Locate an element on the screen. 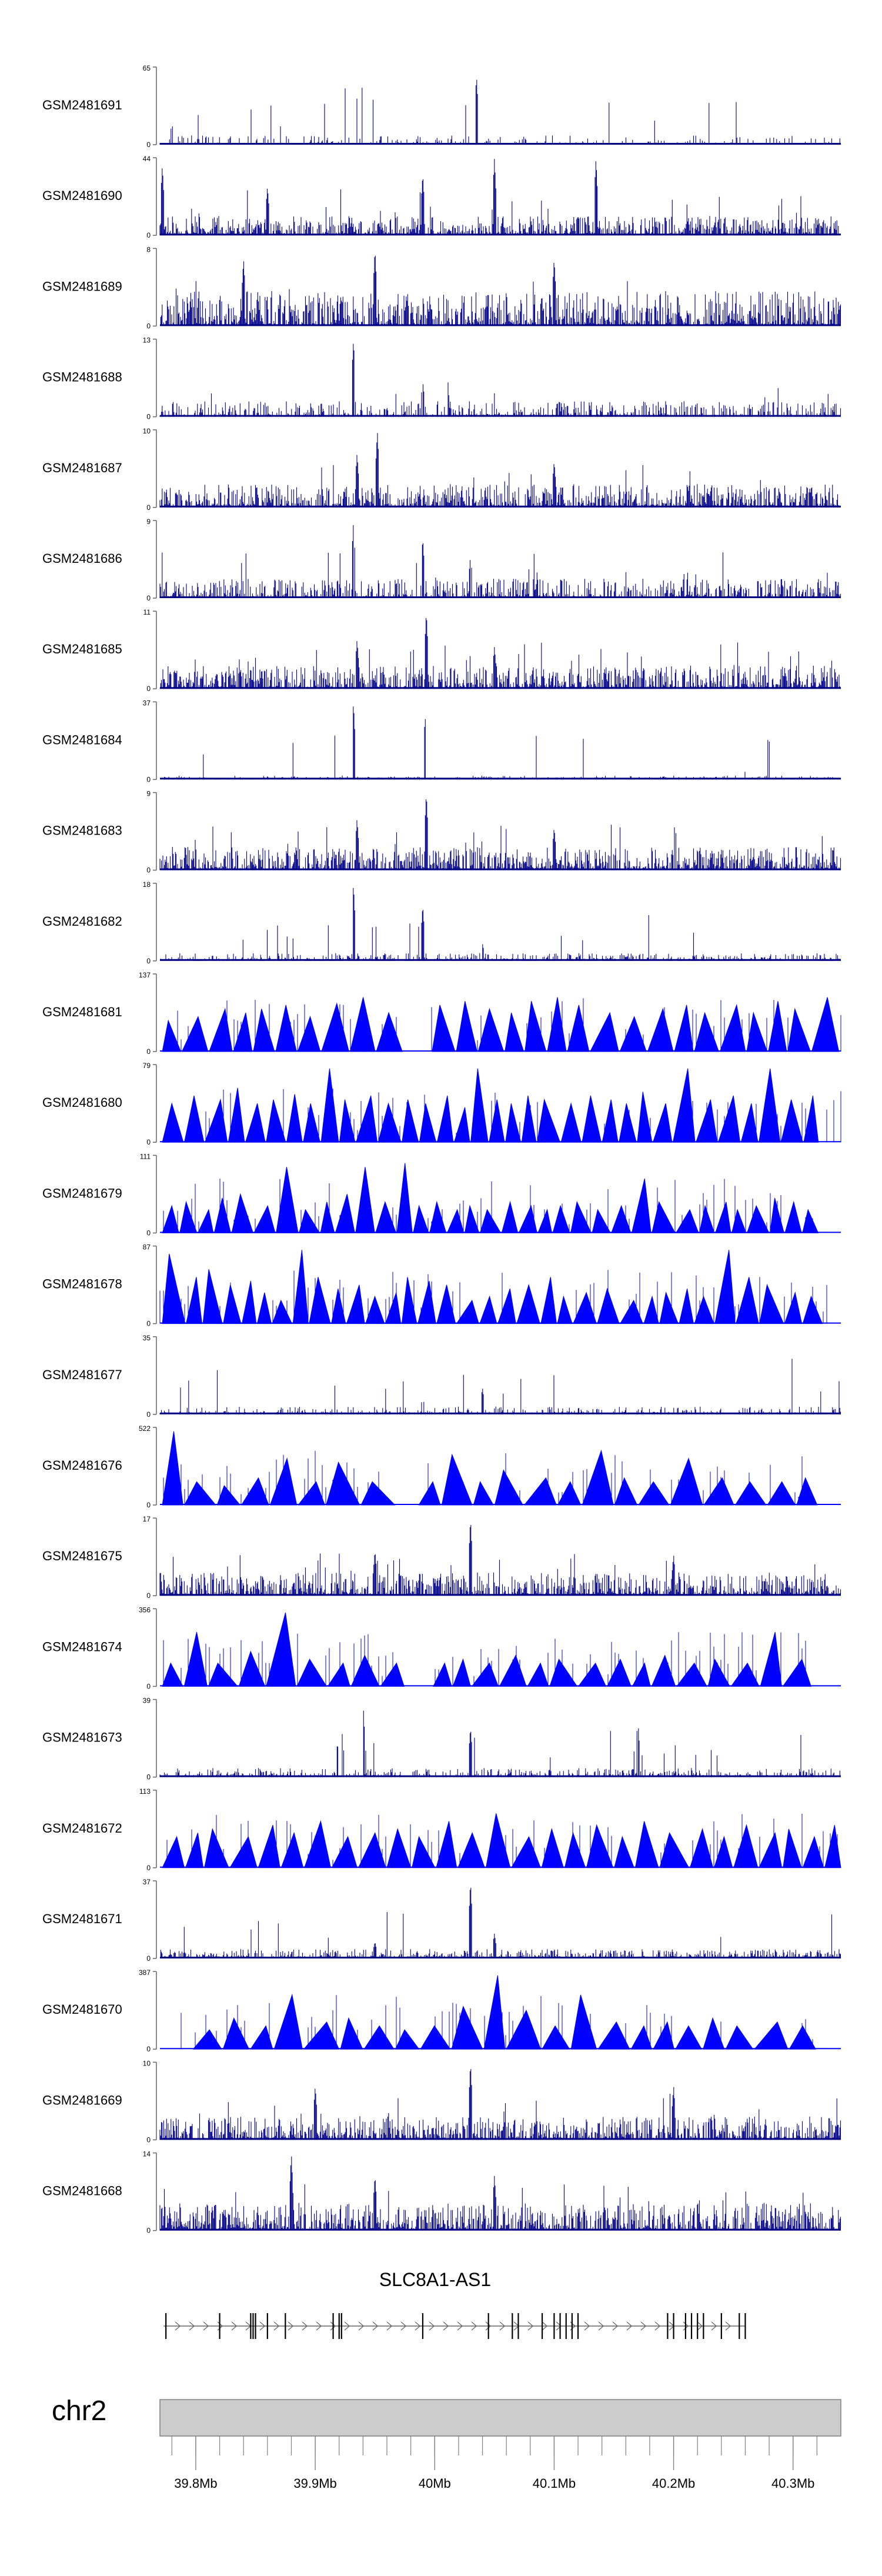 This screenshot has width=882, height=2576. track-GSM2481685: GSM2481685 11 0 is located at coordinates (441, 650).